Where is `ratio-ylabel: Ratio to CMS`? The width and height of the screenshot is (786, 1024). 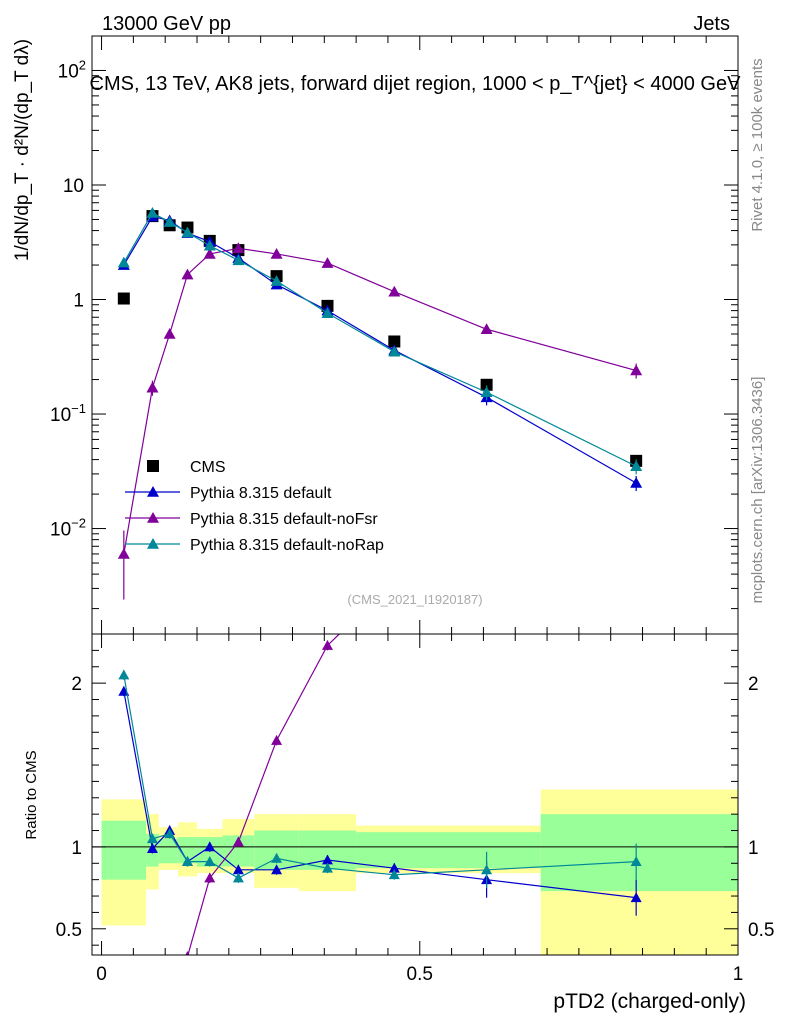
ratio-ylabel: Ratio to CMS is located at coordinates (31, 794).